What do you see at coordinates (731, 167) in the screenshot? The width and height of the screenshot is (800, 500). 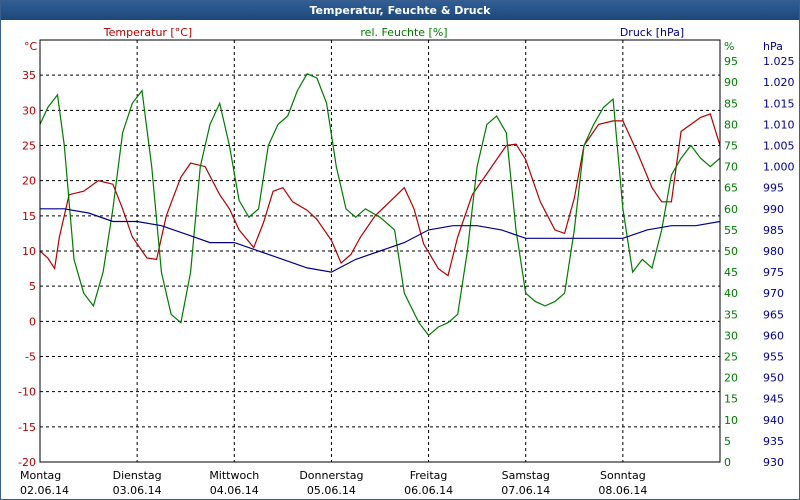 I see `humidity-tick-label: 70` at bounding box center [731, 167].